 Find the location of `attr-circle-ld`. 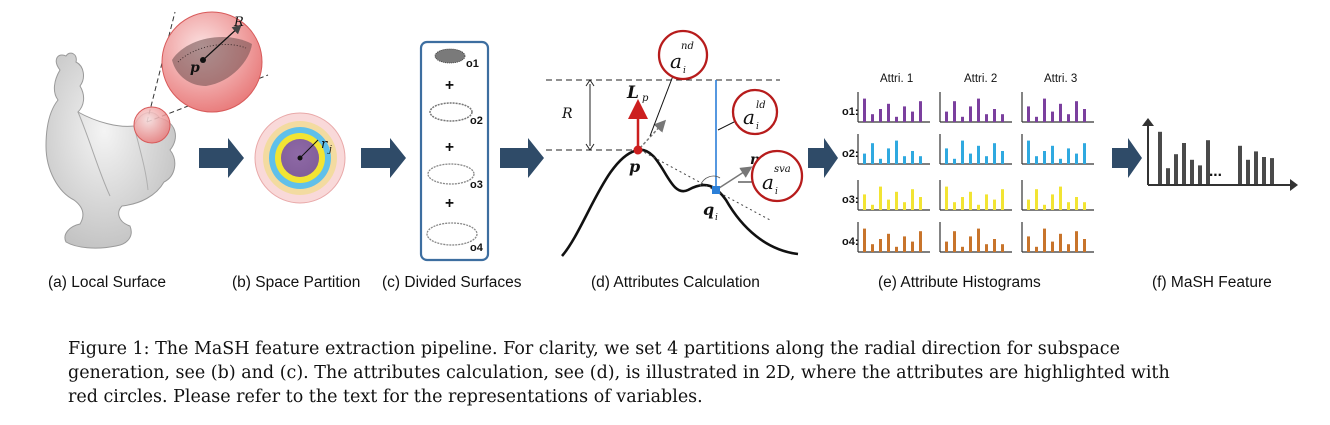

attr-circle-ld is located at coordinates (755, 112).